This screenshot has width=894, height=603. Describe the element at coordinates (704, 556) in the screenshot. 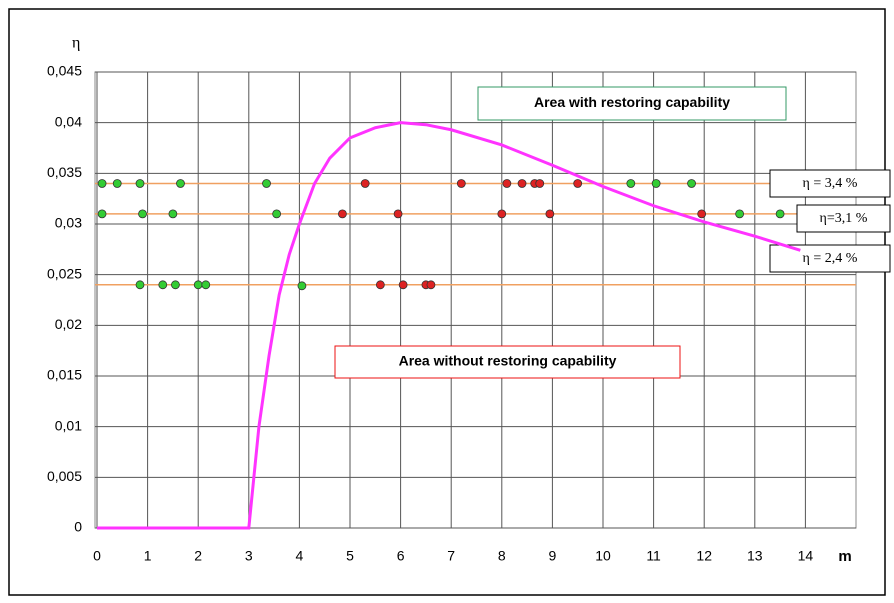

I see `x-tick-label: 12` at that location.